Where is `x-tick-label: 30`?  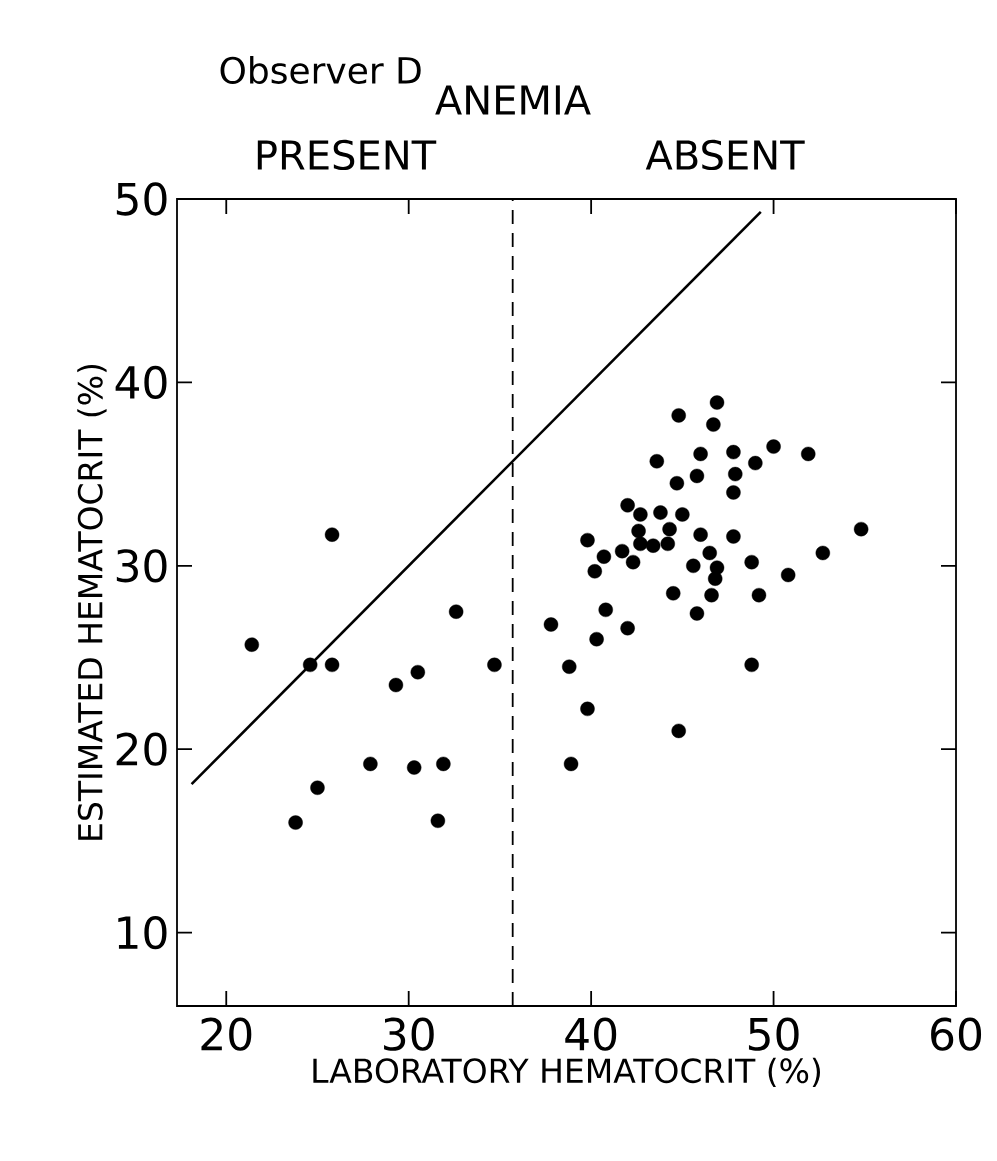
x-tick-label: 30 is located at coordinates (409, 1034).